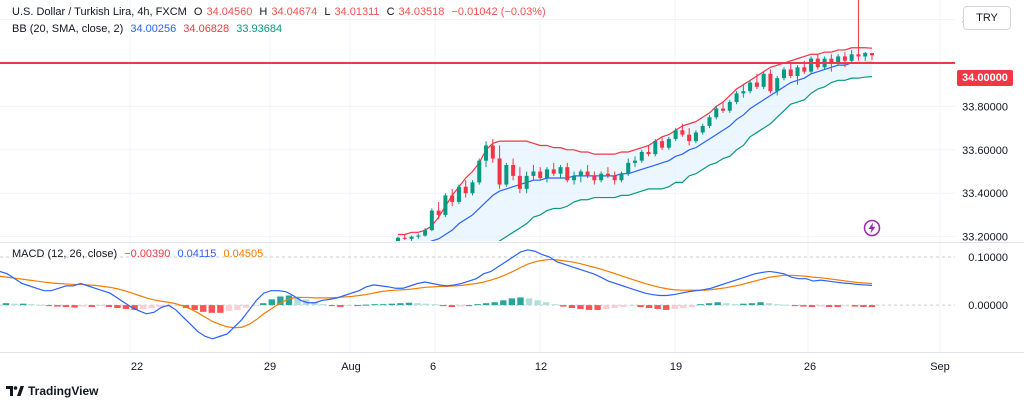  What do you see at coordinates (65, 254) in the screenshot?
I see `macd-name: MACD (12, 26, close)` at bounding box center [65, 254].